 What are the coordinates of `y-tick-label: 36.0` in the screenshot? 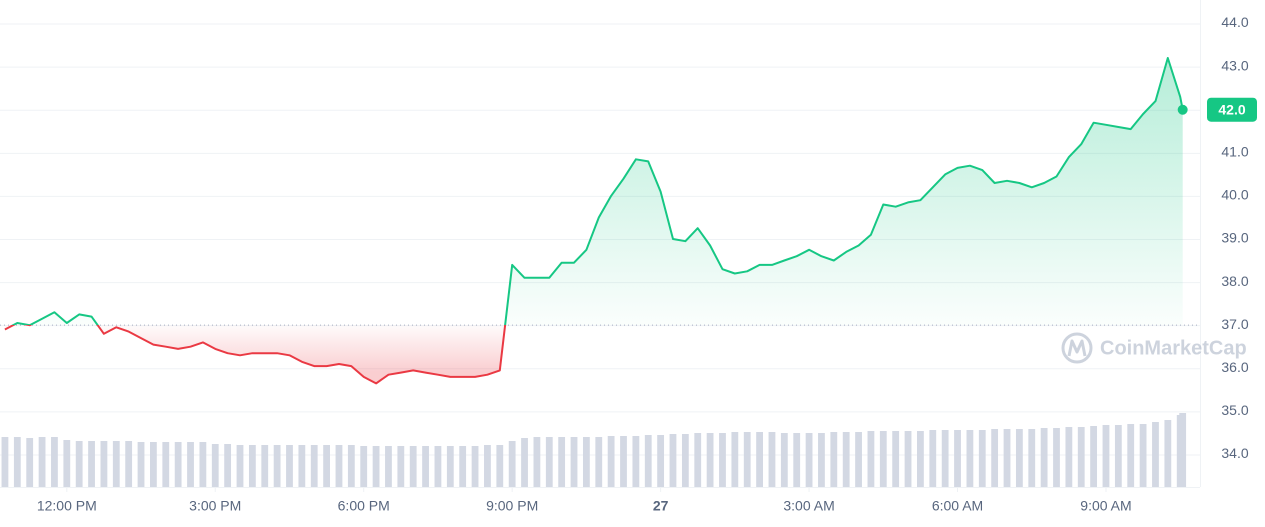 It's located at (1234, 367).